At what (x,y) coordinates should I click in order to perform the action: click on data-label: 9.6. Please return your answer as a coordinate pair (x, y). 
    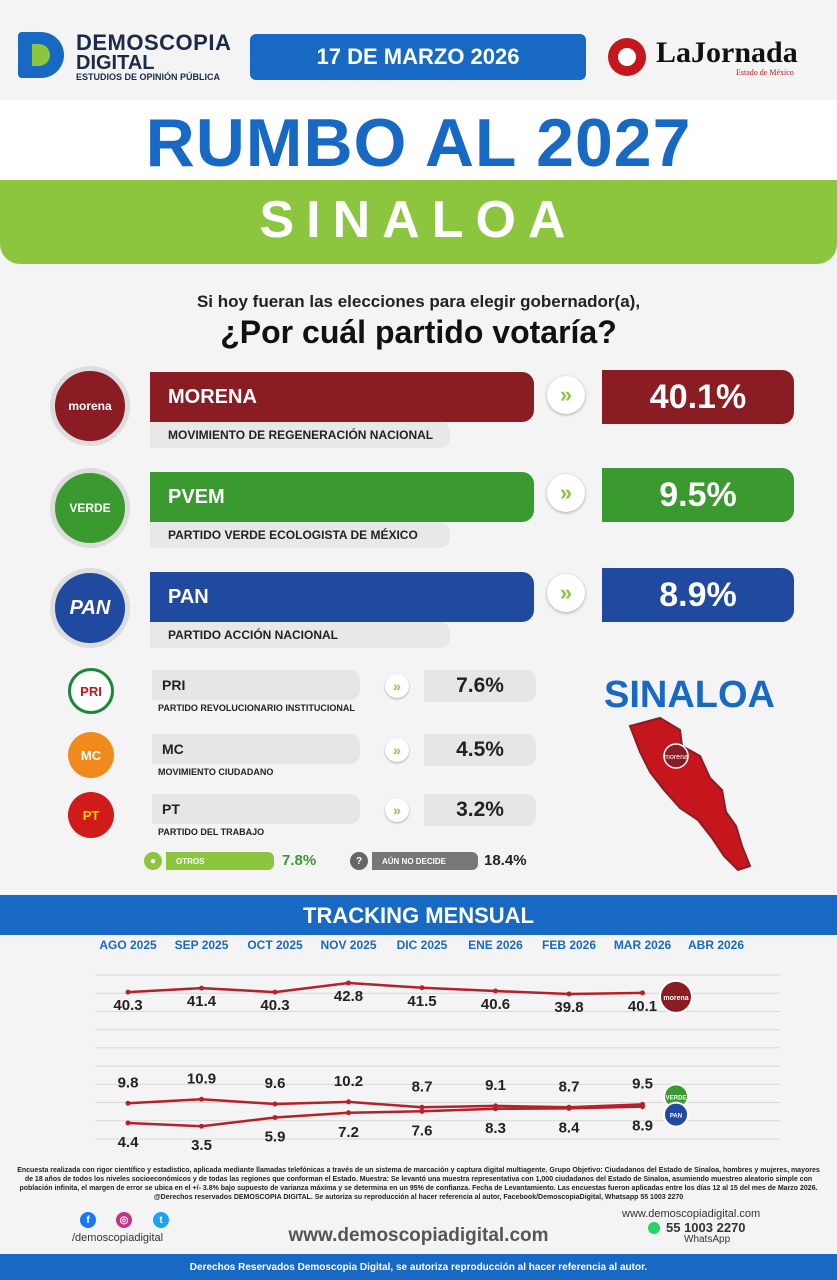
    Looking at the image, I should click on (275, 1083).